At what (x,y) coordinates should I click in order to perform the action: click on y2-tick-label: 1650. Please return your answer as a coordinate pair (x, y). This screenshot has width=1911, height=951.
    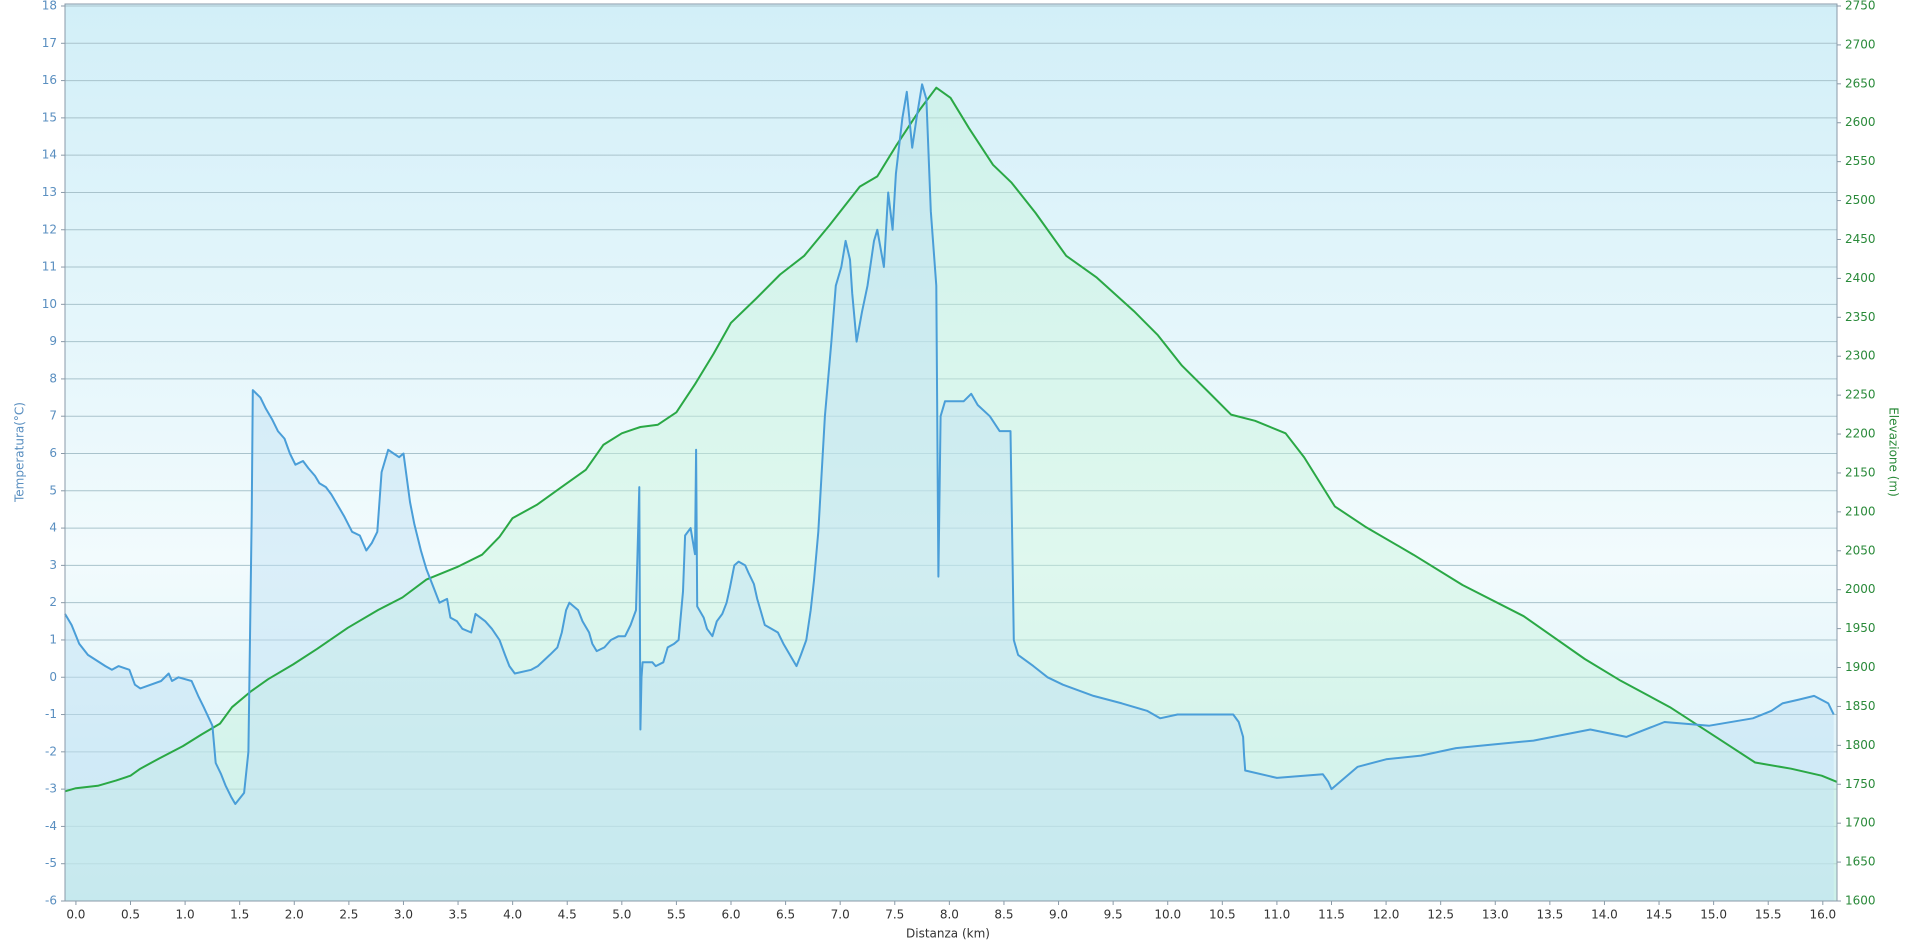
    Looking at the image, I should click on (1860, 862).